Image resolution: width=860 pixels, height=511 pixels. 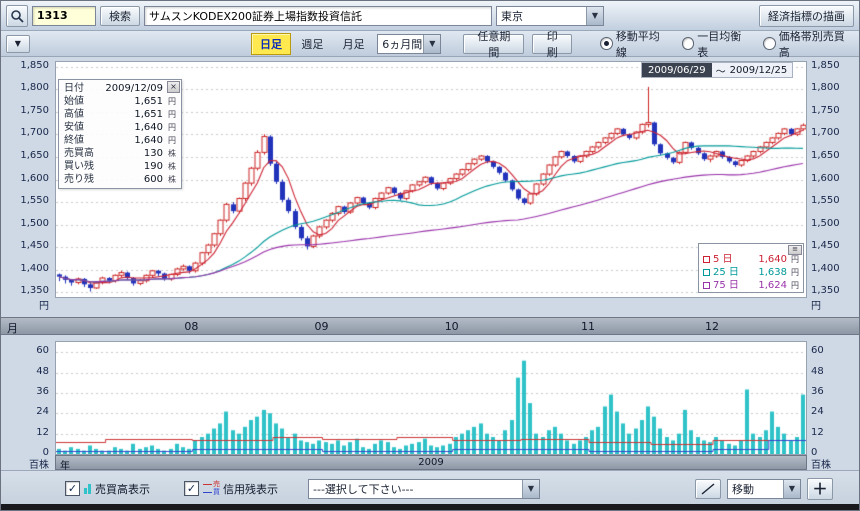 What do you see at coordinates (353, 44) in the screenshot?
I see `tab-monthly: 月足` at bounding box center [353, 44].